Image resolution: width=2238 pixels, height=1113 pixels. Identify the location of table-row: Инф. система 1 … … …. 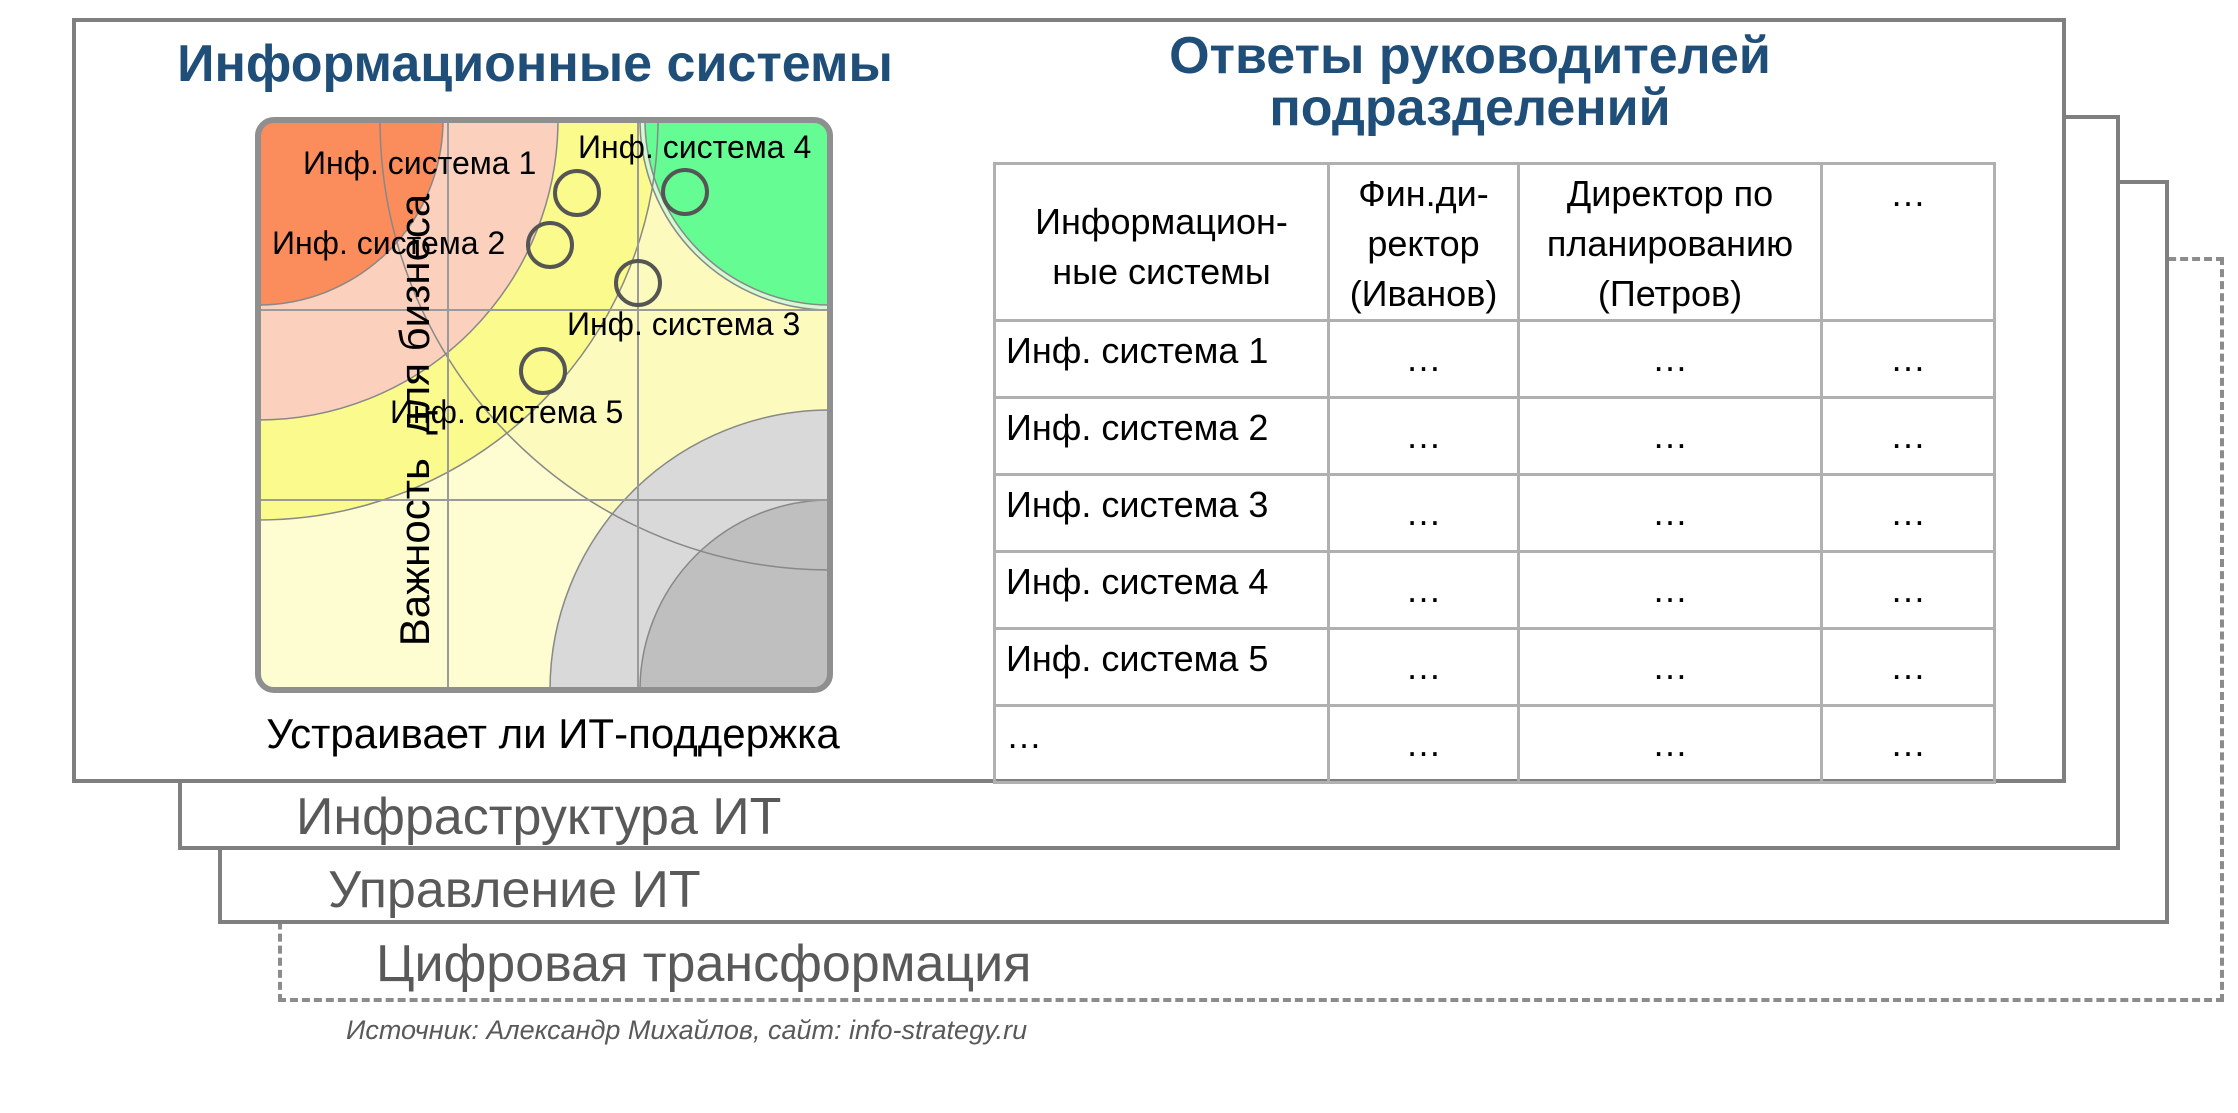
(1494, 359).